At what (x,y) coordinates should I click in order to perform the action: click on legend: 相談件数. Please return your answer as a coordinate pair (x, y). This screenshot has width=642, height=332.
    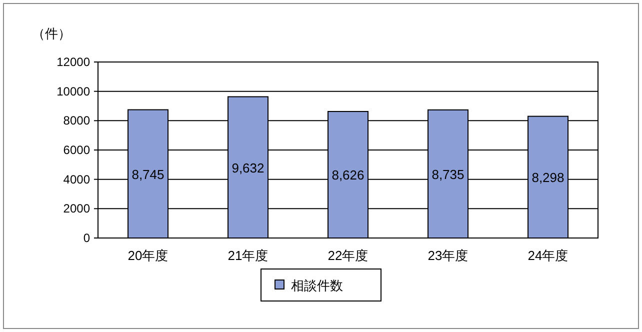
    Looking at the image, I should click on (321, 285).